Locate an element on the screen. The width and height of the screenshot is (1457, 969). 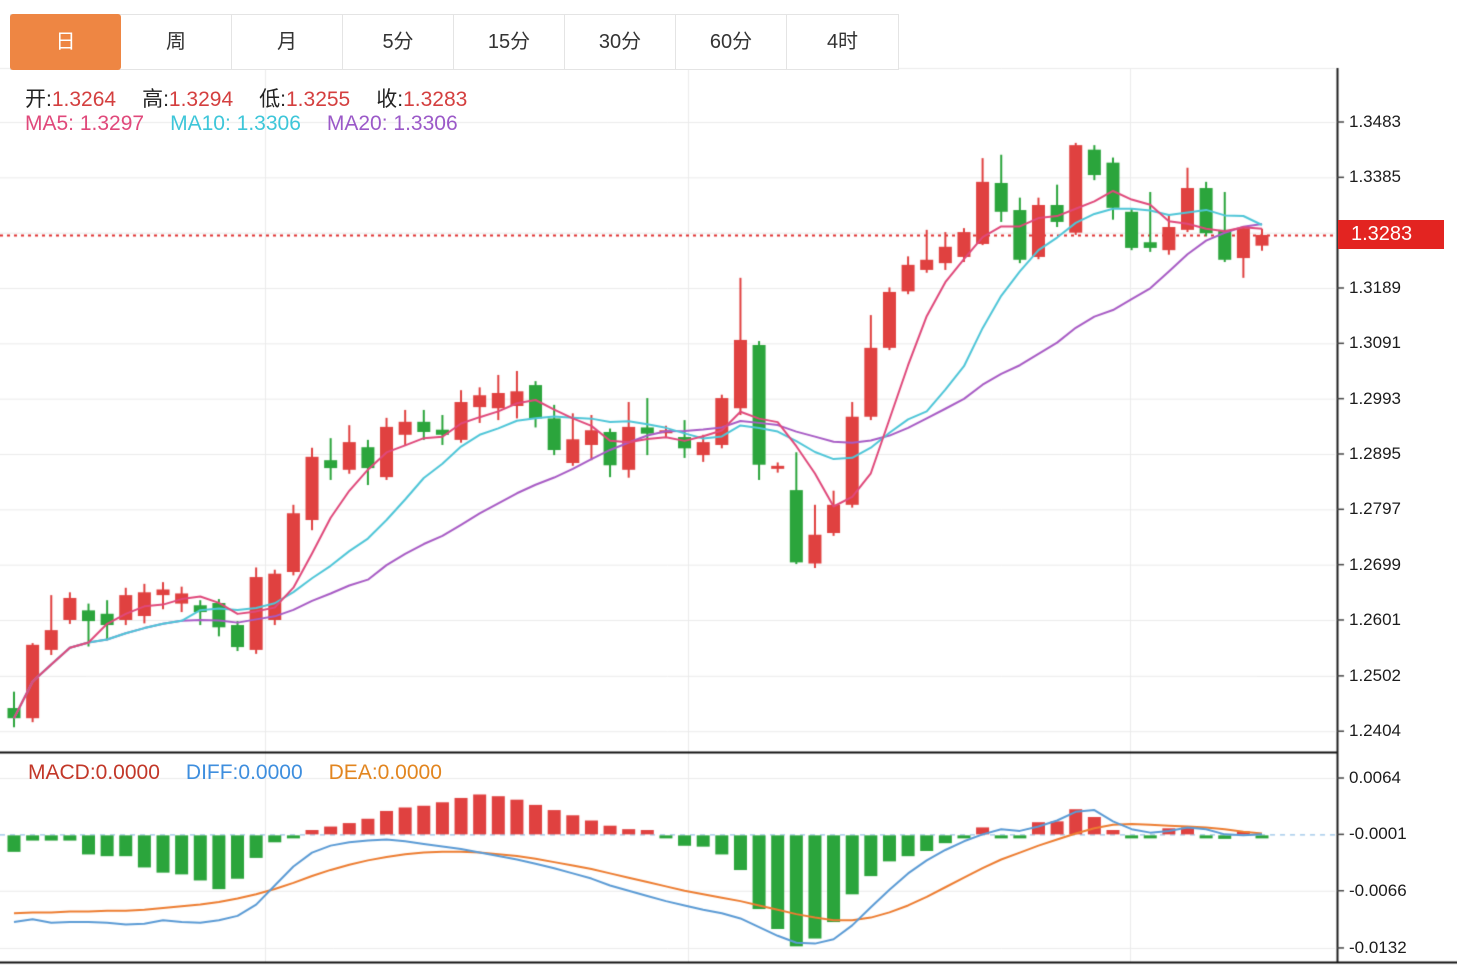
dea-value: 0.0000 is located at coordinates (409, 772).